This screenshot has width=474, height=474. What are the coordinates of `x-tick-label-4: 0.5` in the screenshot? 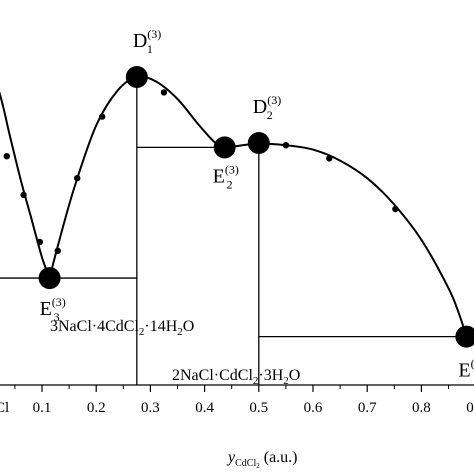 It's located at (258, 408).